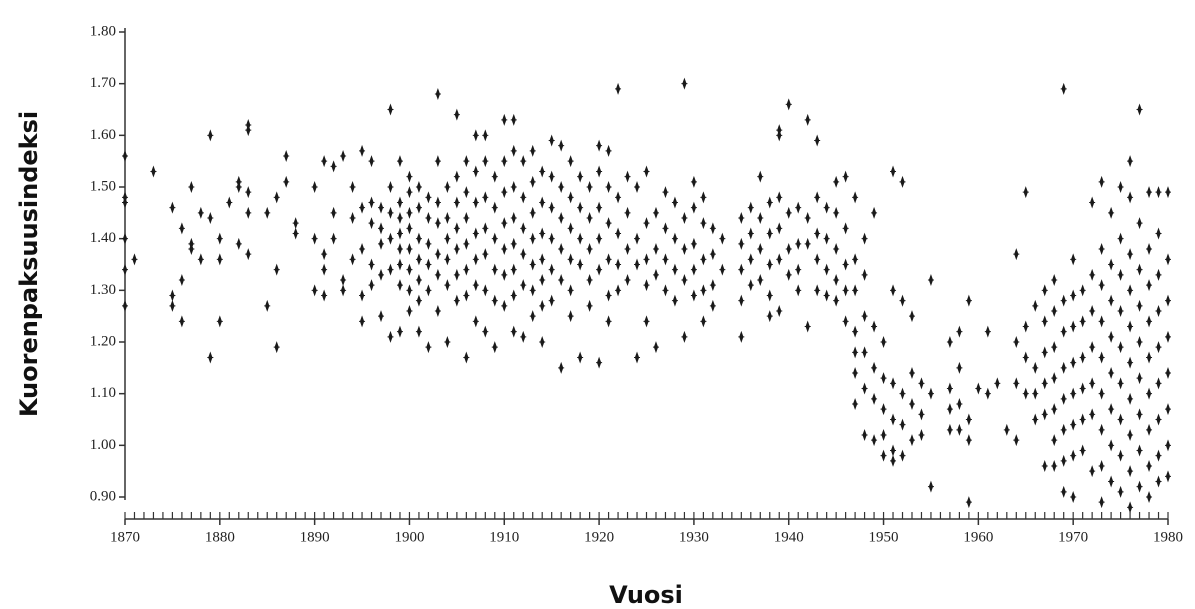  What do you see at coordinates (103, 445) in the screenshot?
I see `y-tick-label: 1.00` at bounding box center [103, 445].